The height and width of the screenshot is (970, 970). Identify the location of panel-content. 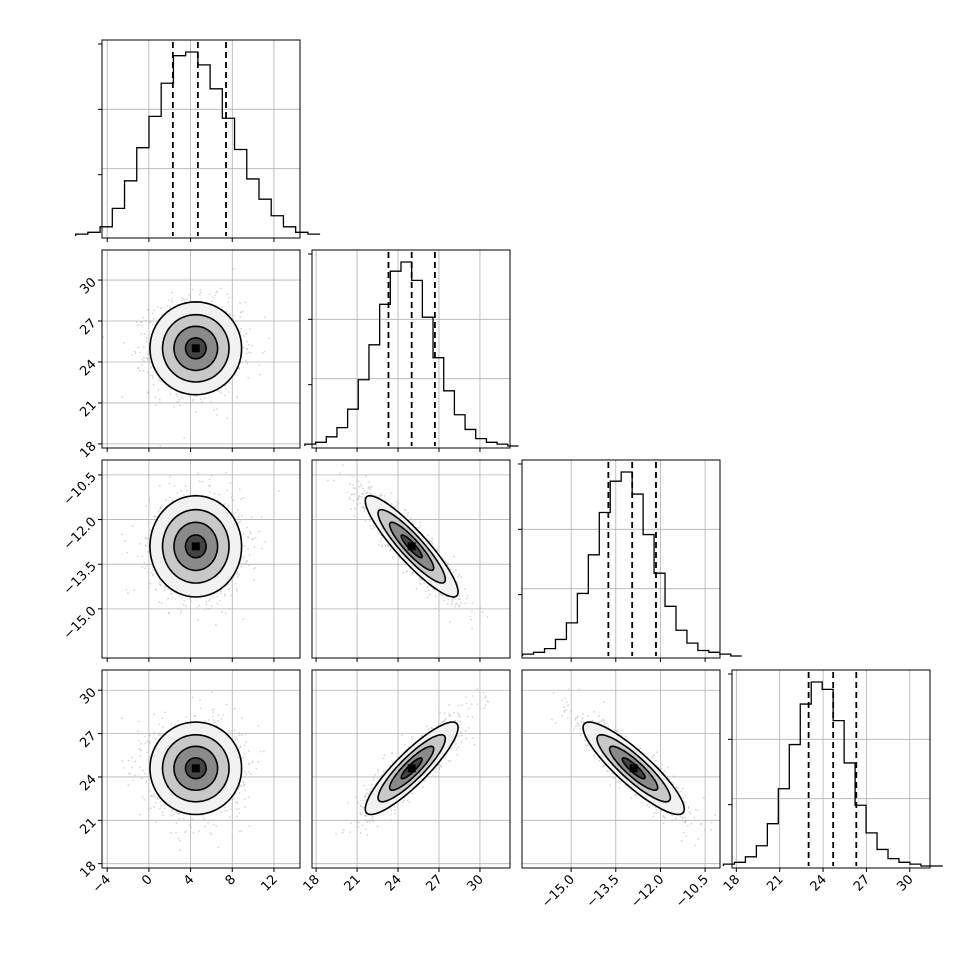
(186, 357).